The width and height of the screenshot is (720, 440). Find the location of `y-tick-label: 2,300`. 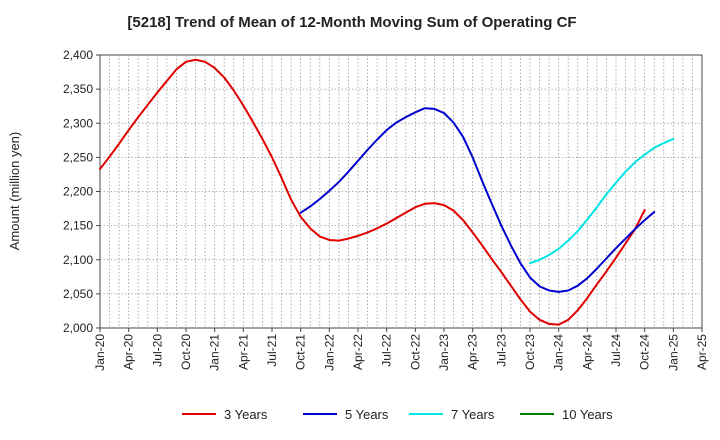

y-tick-label: 2,300 is located at coordinates (78, 123).